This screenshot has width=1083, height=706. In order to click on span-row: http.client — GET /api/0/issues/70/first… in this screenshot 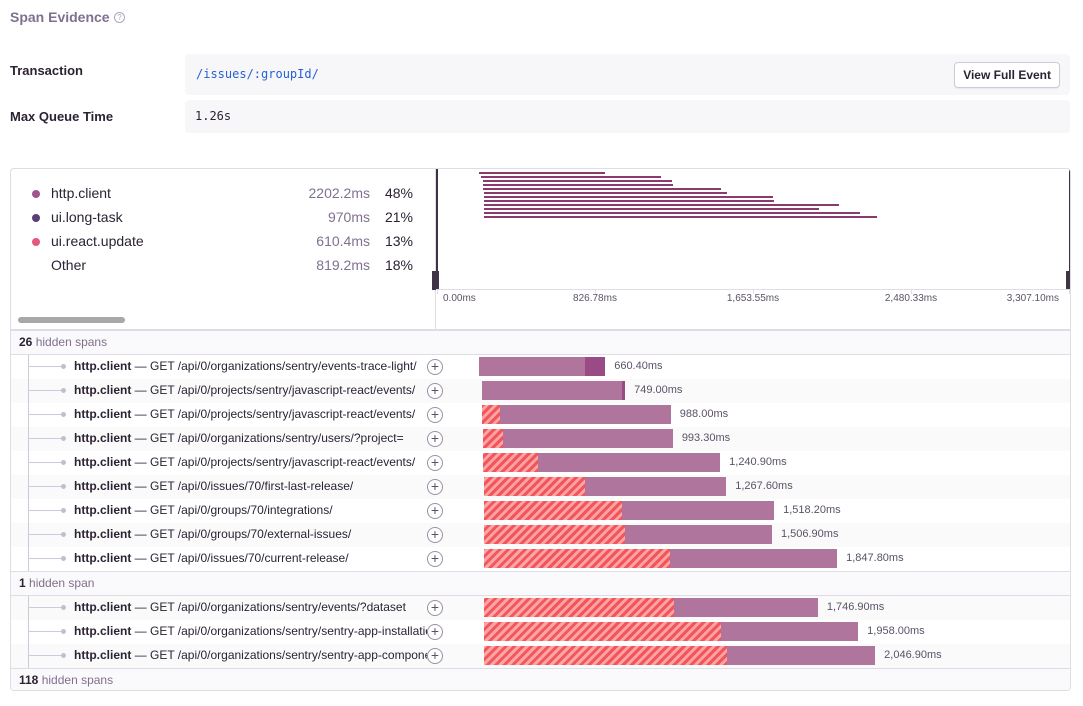, I will do `click(540, 487)`.